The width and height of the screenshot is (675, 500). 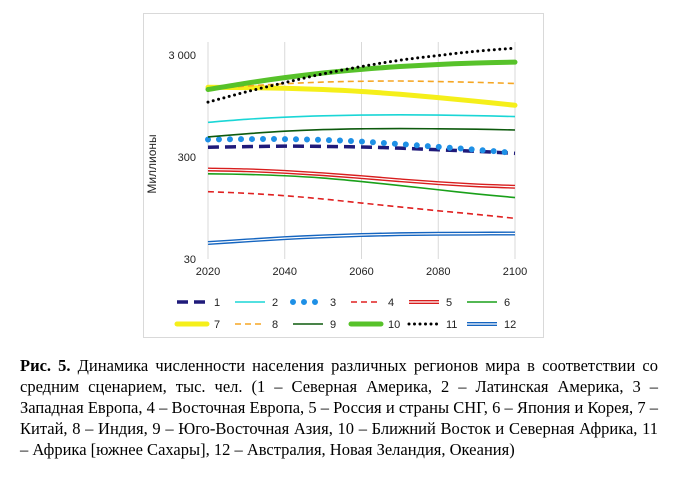 I want to click on series-3-path, so click(x=361, y=146).